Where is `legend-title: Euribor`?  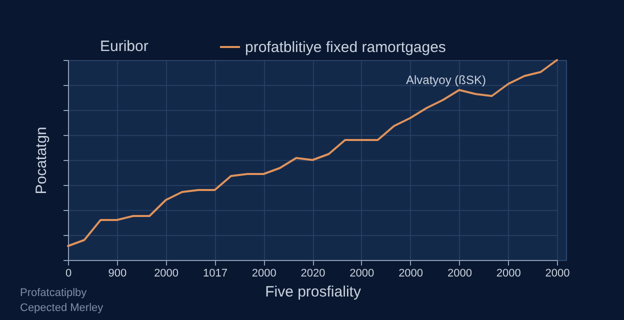 legend-title: Euribor is located at coordinates (124, 46).